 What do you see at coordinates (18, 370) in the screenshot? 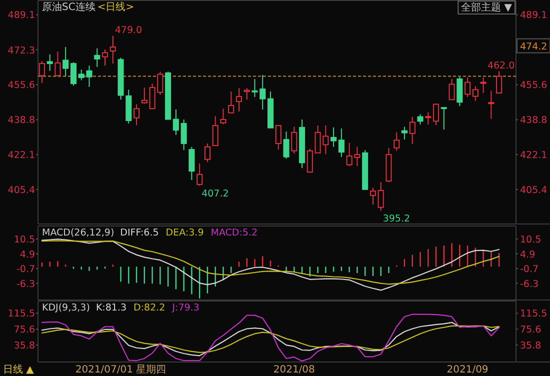
I see `text: 日线 ▲` at bounding box center [18, 370].